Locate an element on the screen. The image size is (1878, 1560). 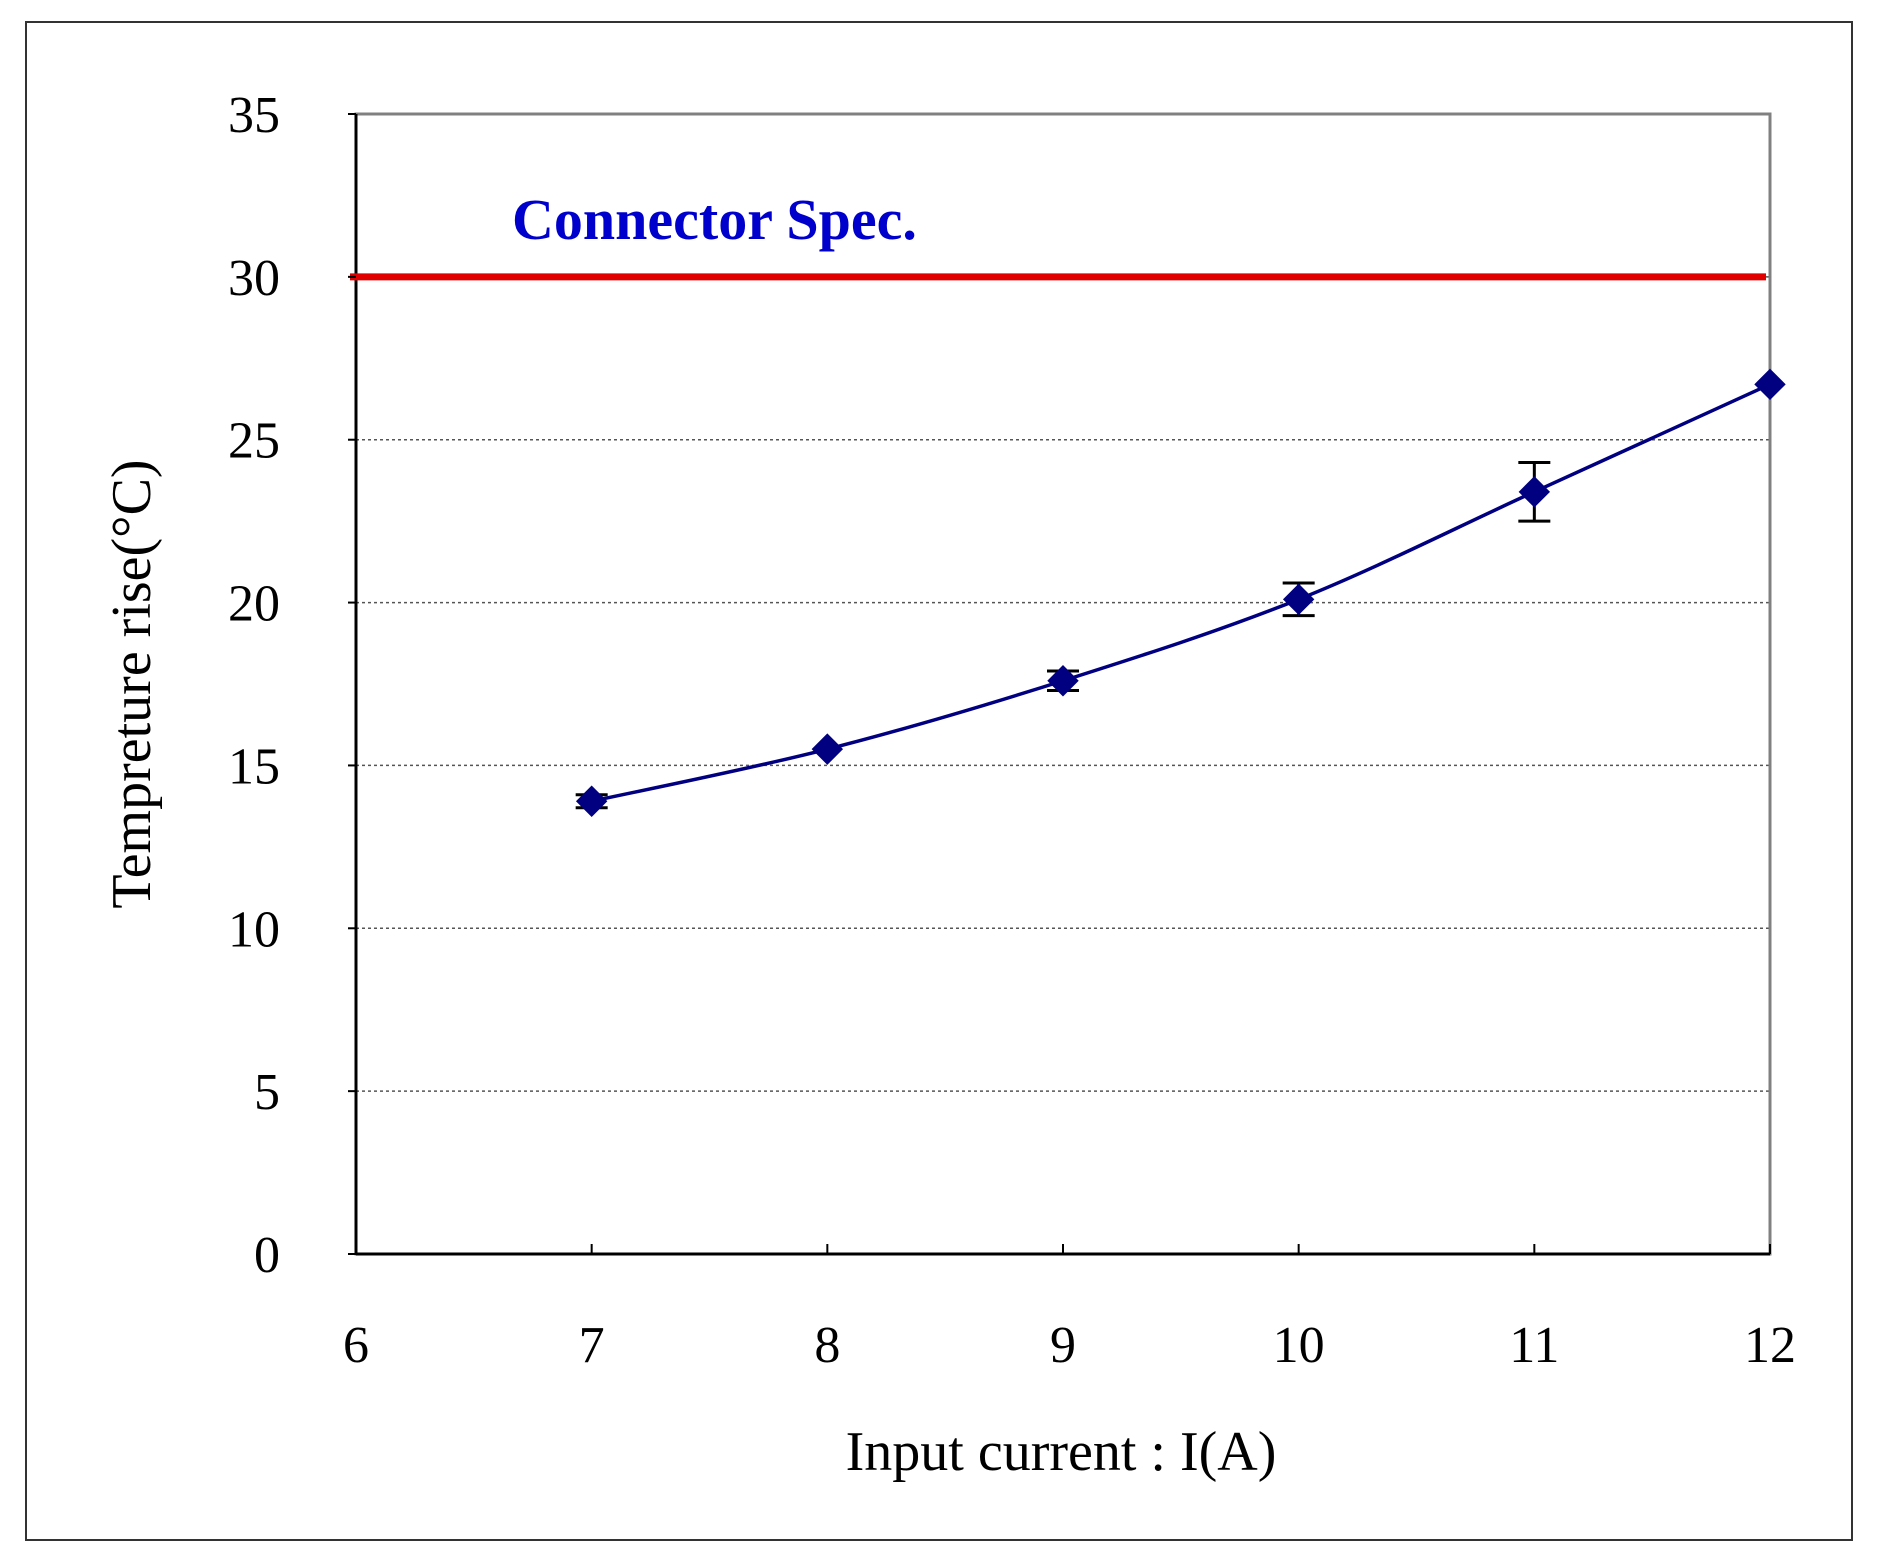
y-tick-label-6: 30 is located at coordinates (254, 278).